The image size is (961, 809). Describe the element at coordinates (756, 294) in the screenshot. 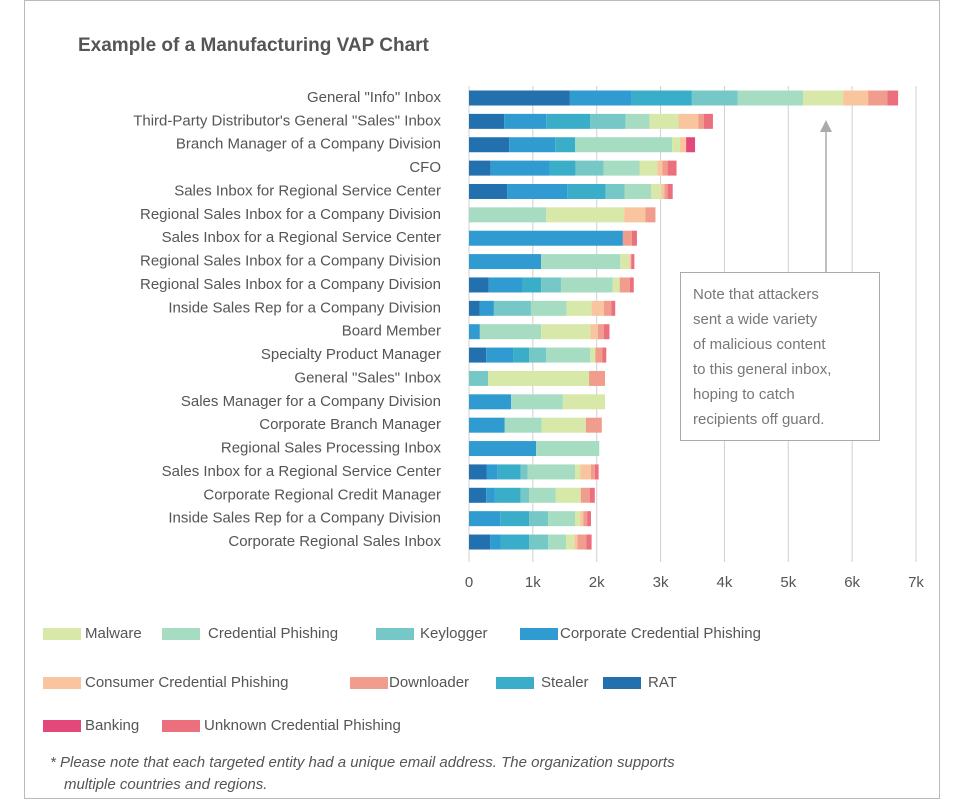

I see `annotation-line: Note that attackers` at that location.